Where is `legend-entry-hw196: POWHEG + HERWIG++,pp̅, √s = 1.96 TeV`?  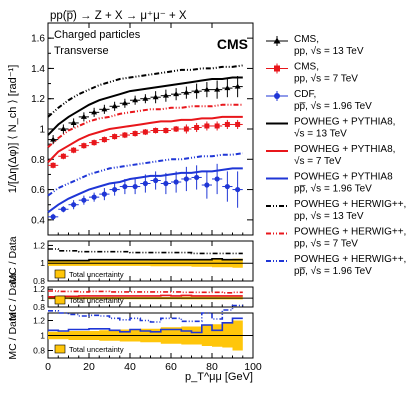 legend-entry-hw196: POWHEG + HERWIG++,pp̅, √s = 1.96 TeV is located at coordinates (336, 265).